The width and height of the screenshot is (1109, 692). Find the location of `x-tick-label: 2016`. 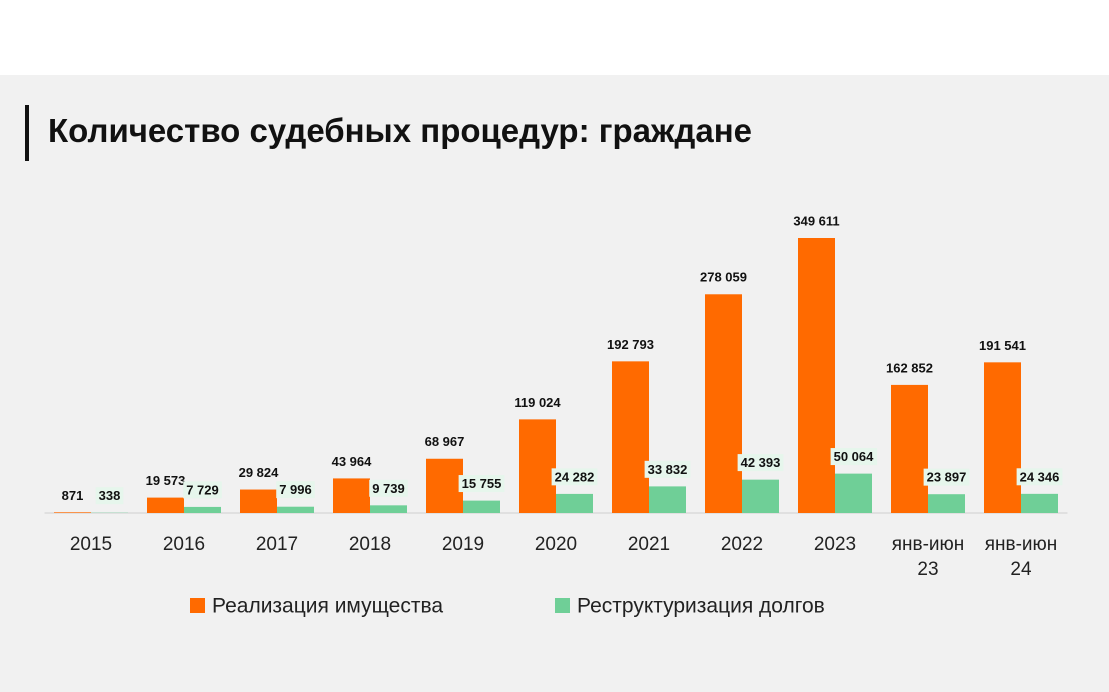

x-tick-label: 2016 is located at coordinates (184, 544).